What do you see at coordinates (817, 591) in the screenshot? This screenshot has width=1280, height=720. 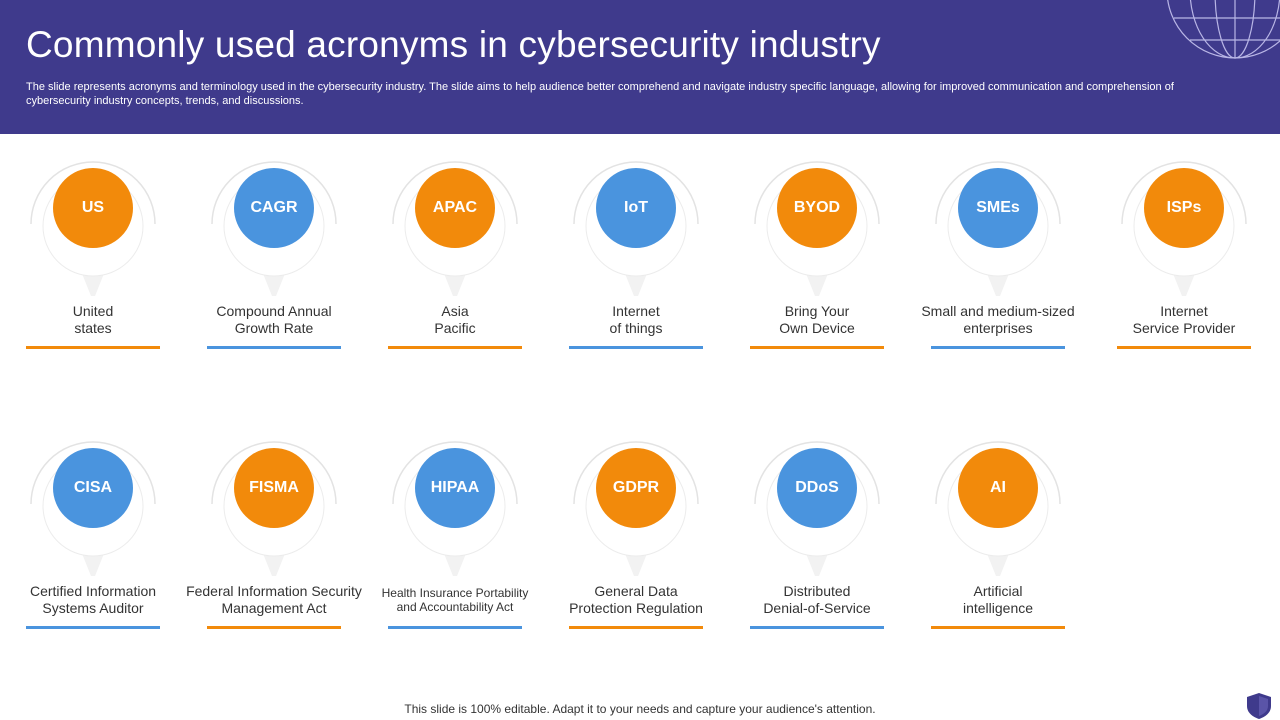 I see `definition-line-1: Distributed` at bounding box center [817, 591].